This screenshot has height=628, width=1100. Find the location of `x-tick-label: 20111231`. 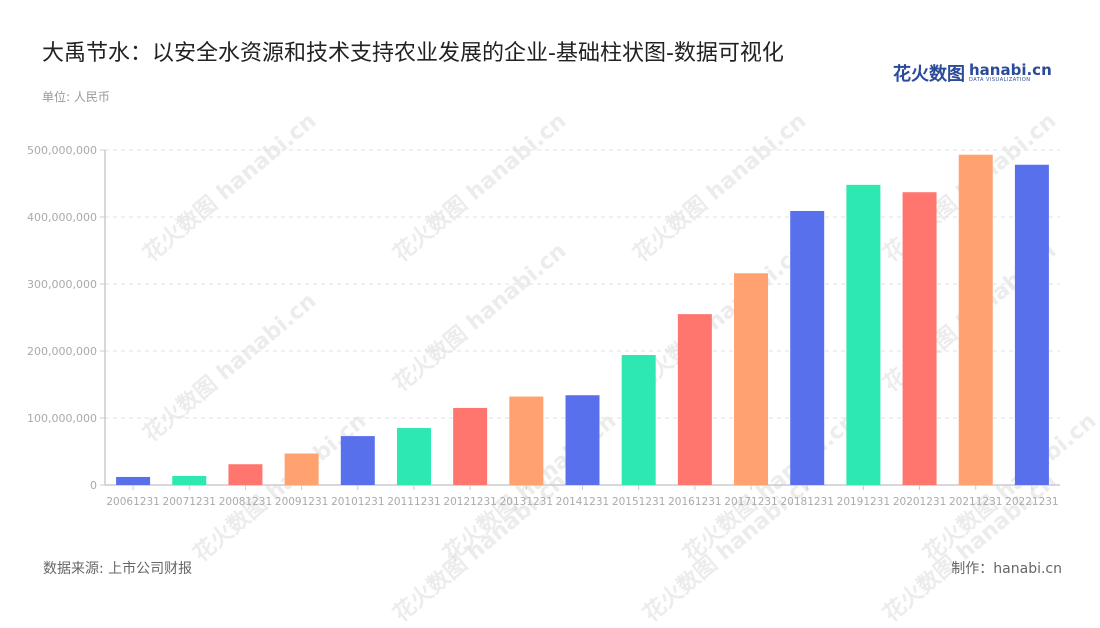

x-tick-label: 20111231 is located at coordinates (413, 502).